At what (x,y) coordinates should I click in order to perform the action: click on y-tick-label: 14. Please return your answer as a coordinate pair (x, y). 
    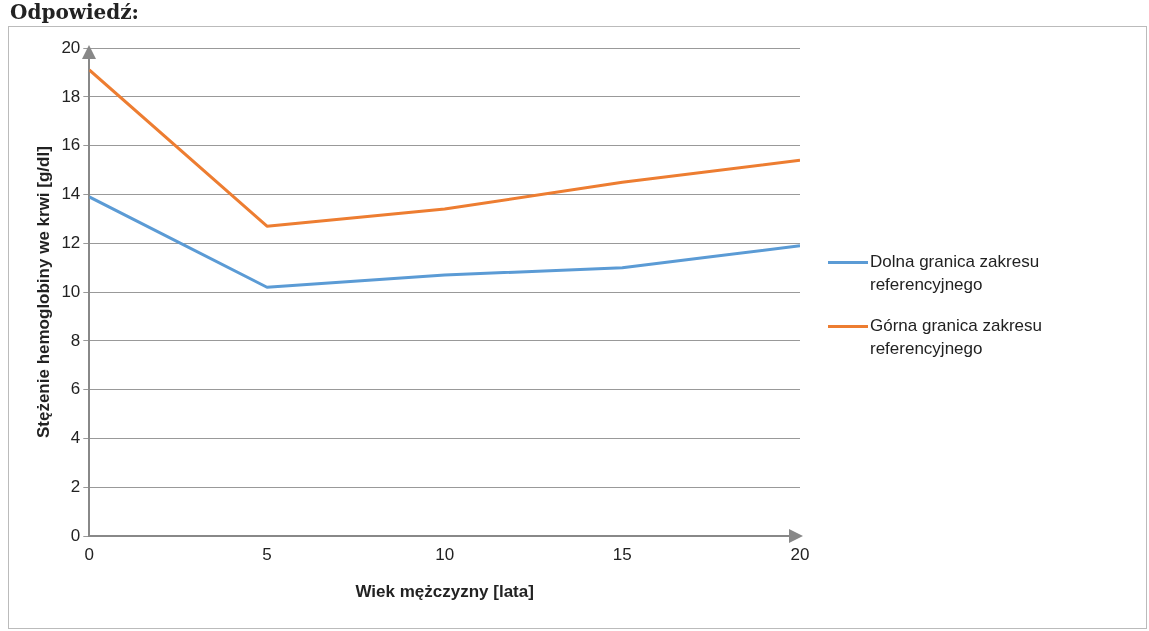
    Looking at the image, I should click on (71, 194).